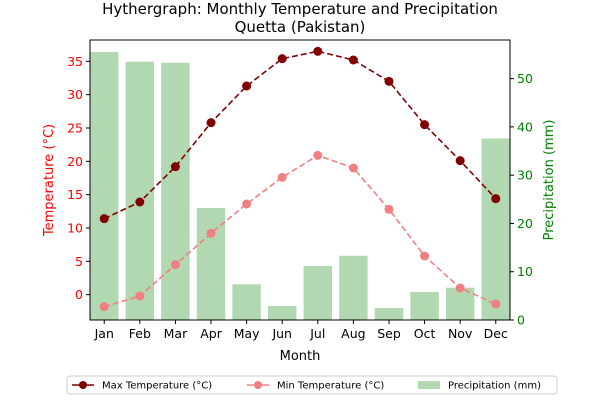 The height and width of the screenshot is (400, 600). Describe the element at coordinates (494, 386) in the screenshot. I see `precip-legend-label: Precipitation (mm)` at that location.